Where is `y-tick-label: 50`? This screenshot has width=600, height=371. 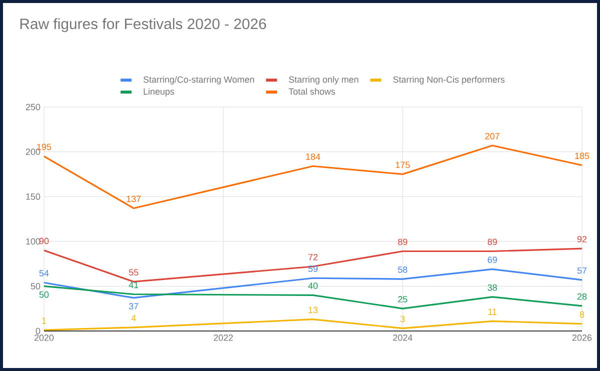
y-tick-label: 50 is located at coordinates (35, 286).